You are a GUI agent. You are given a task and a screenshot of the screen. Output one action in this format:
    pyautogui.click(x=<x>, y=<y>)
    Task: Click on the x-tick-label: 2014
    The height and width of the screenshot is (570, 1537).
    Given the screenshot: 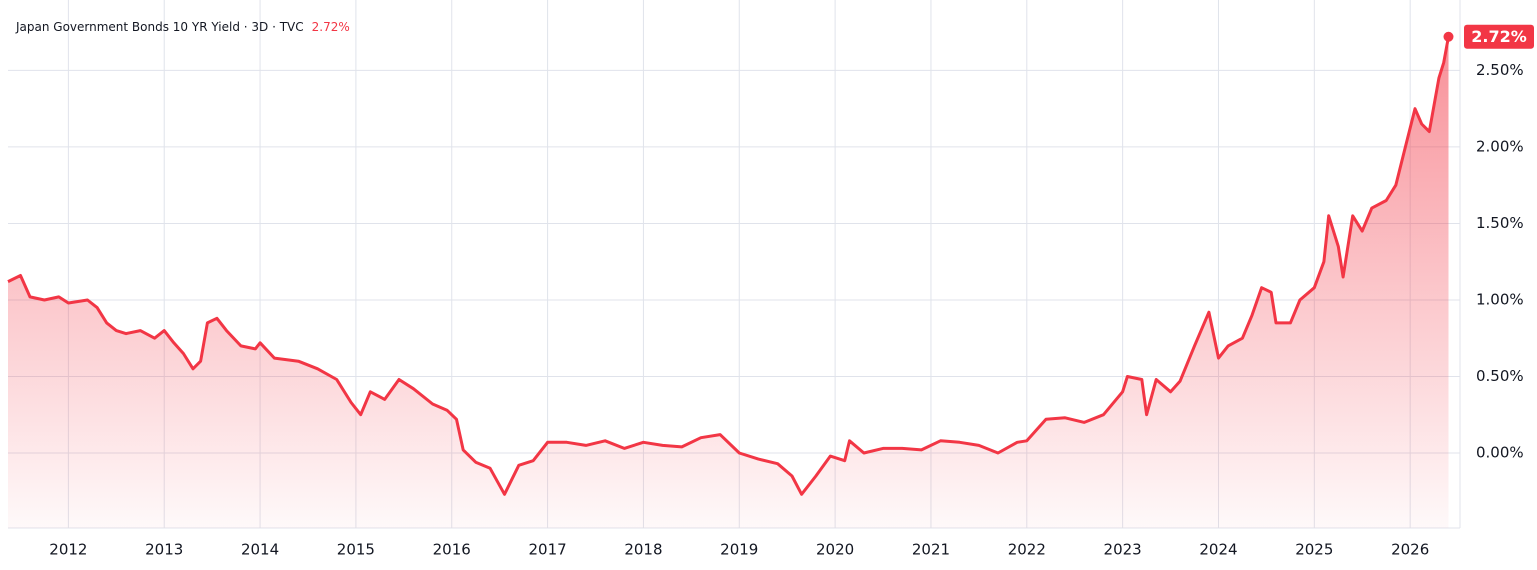 What is the action you would take?
    pyautogui.click(x=260, y=550)
    